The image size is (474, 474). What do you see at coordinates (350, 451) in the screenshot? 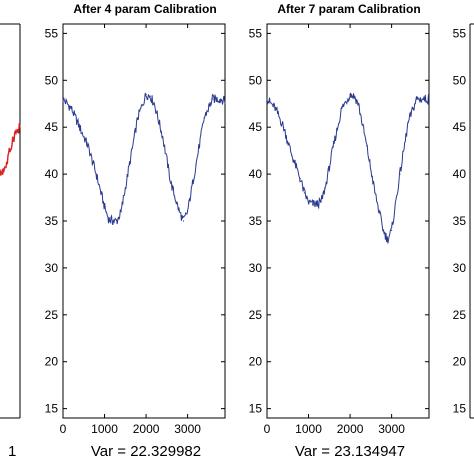
I see `variance-label: Var = 23.134947` at bounding box center [350, 451].